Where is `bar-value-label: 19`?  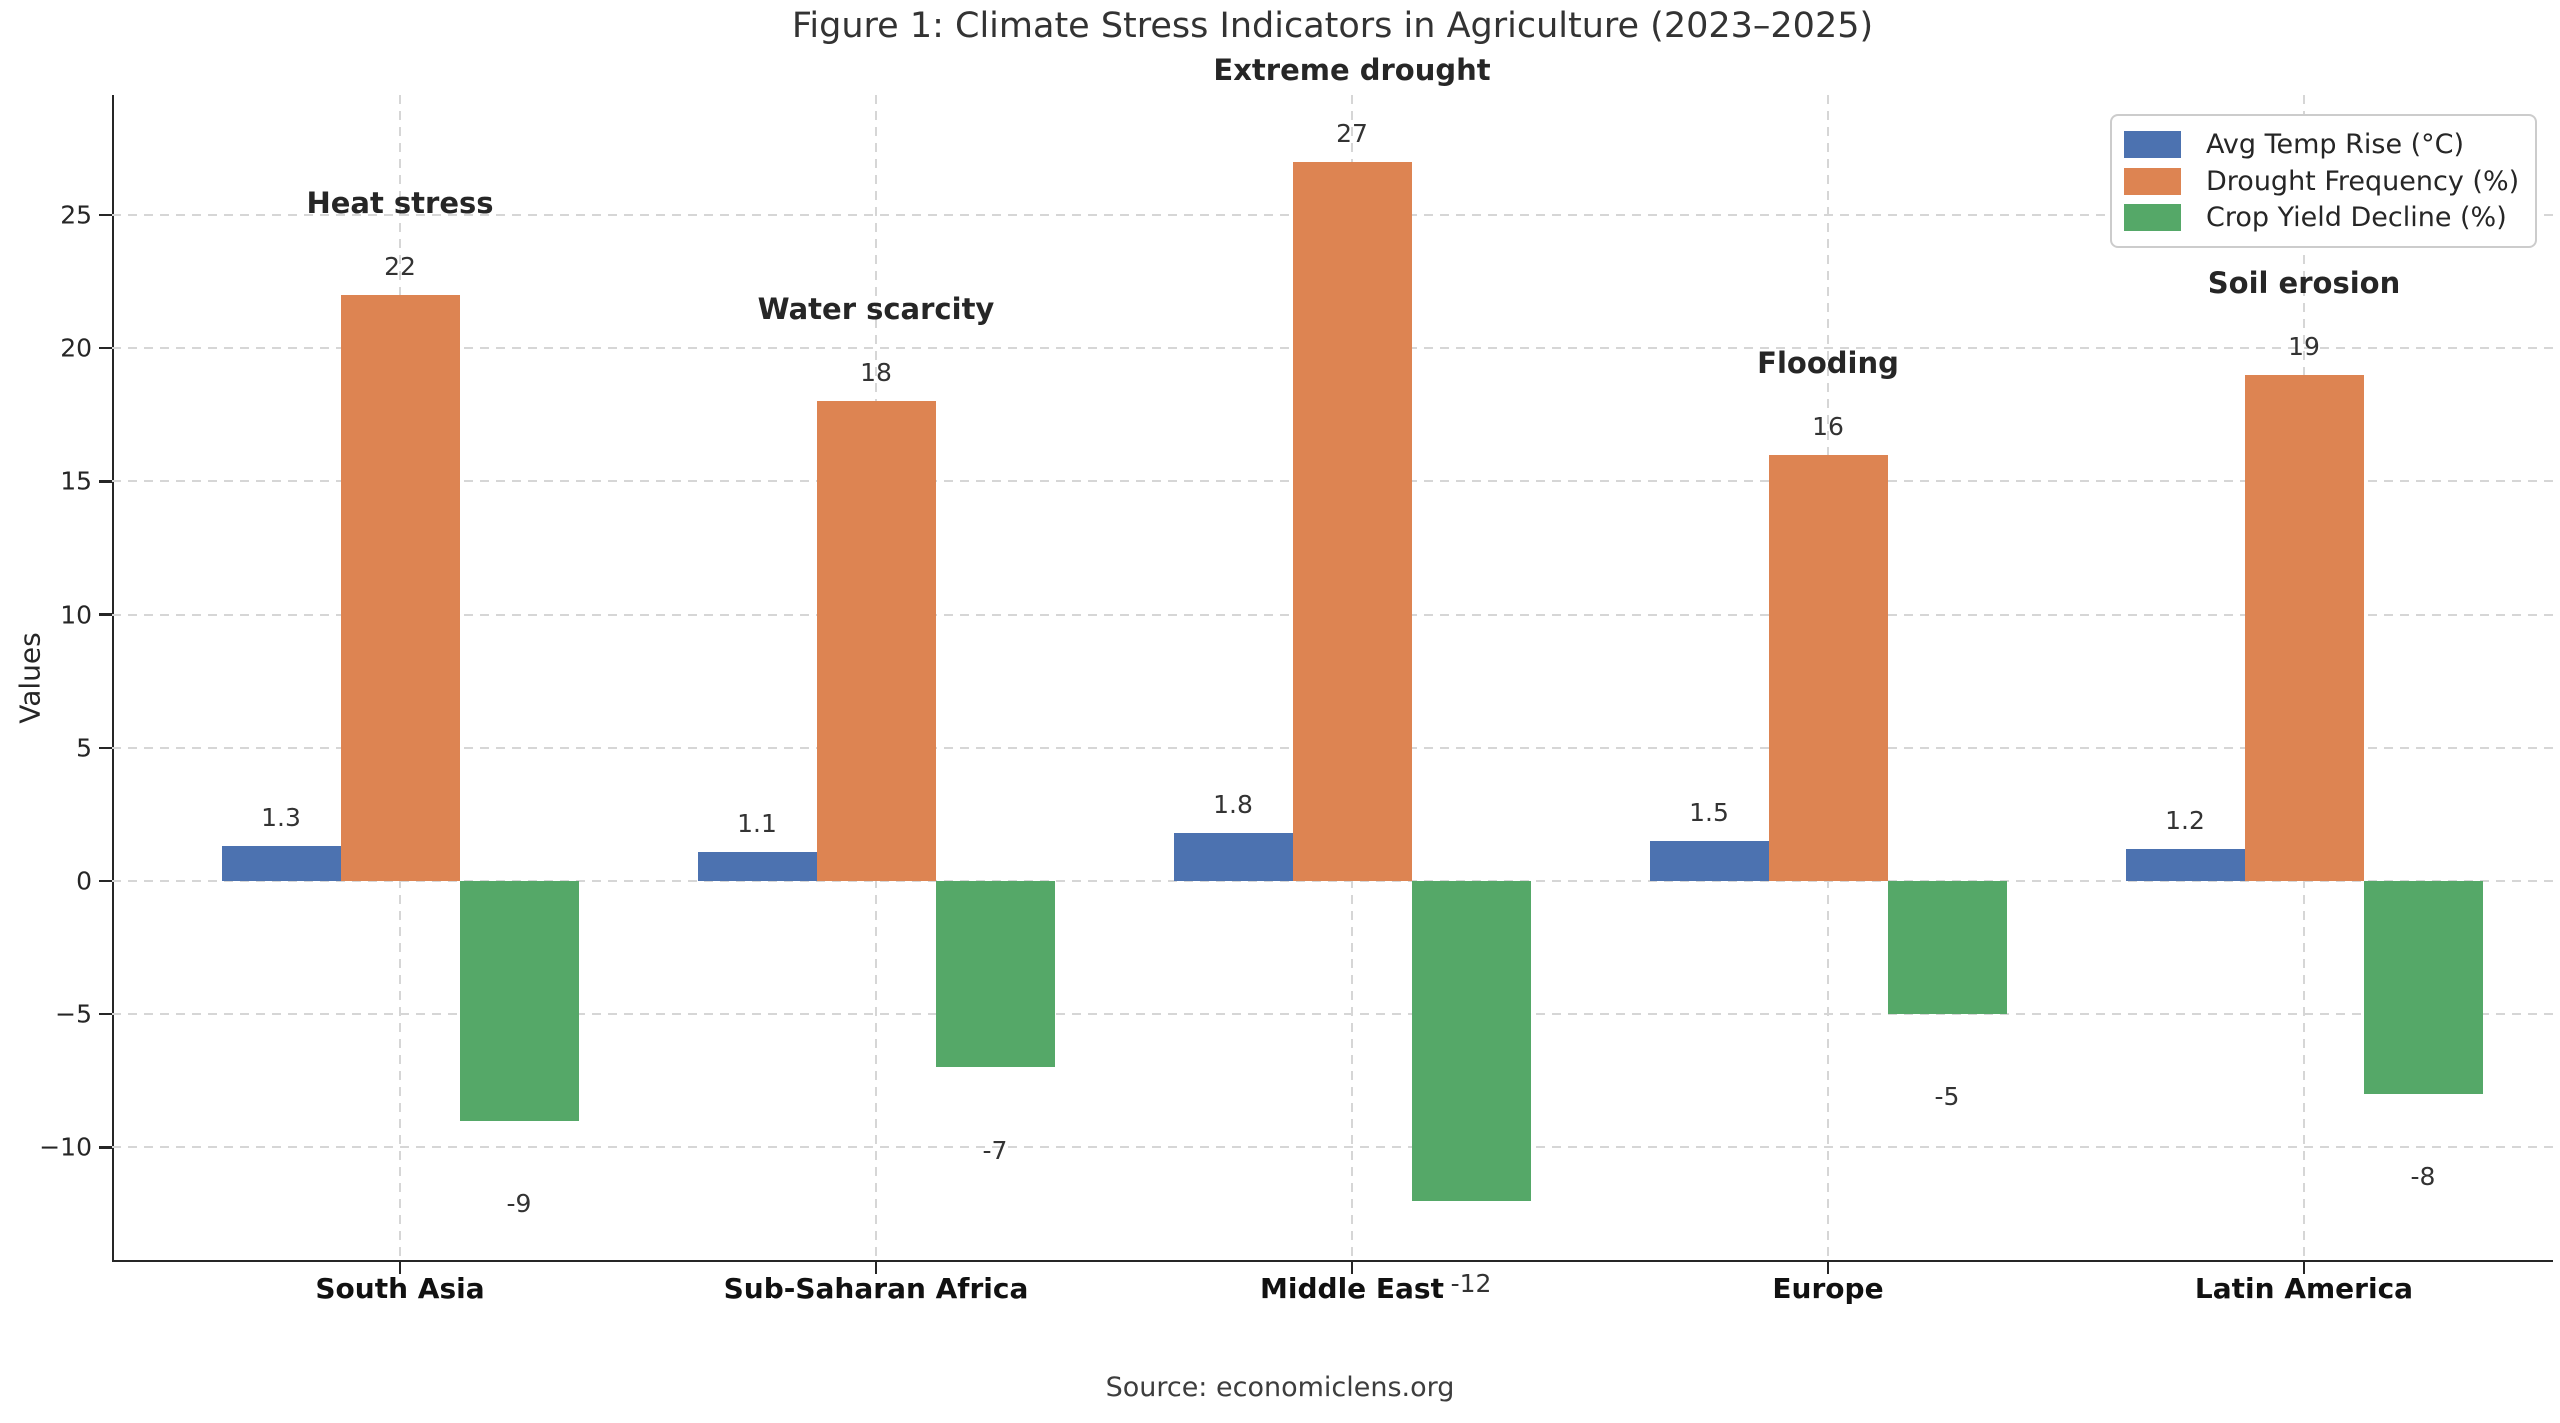 bar-value-label: 19 is located at coordinates (2304, 346).